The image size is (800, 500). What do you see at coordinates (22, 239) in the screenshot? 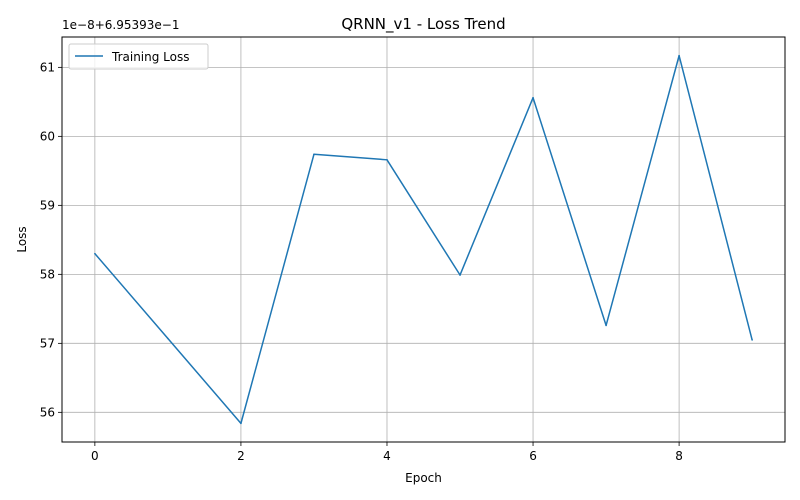
I see `y-axis-label: Loss` at bounding box center [22, 239].